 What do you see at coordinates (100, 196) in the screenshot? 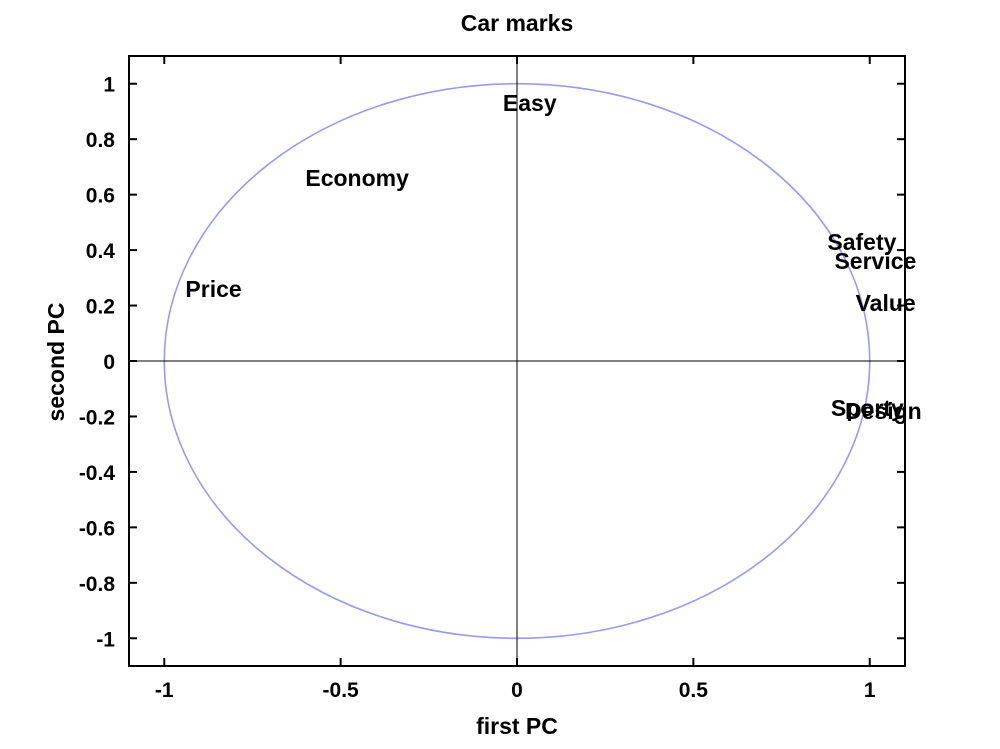
I see `y-tick-label: 0.6` at bounding box center [100, 196].